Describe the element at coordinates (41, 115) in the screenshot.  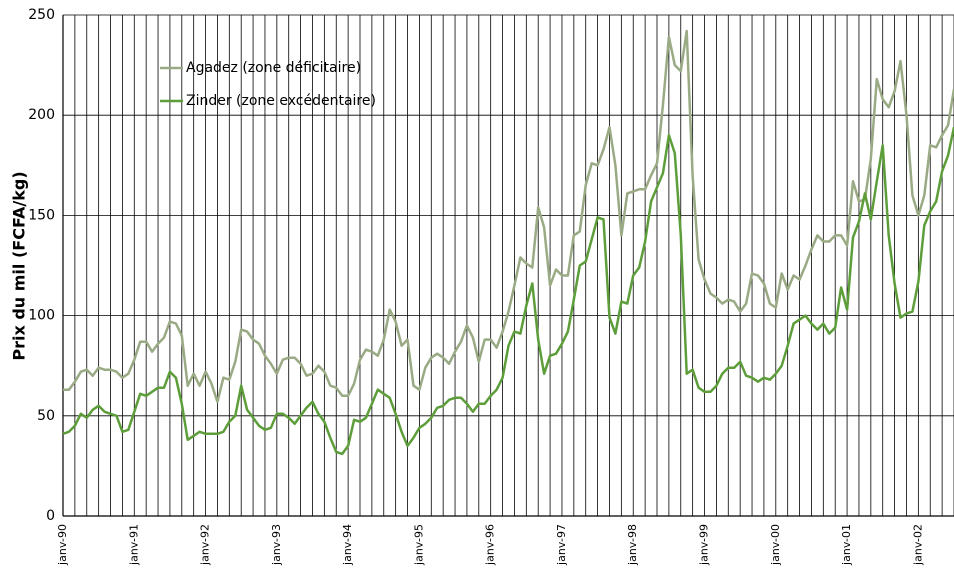
I see `y-tick-label: 200` at that location.